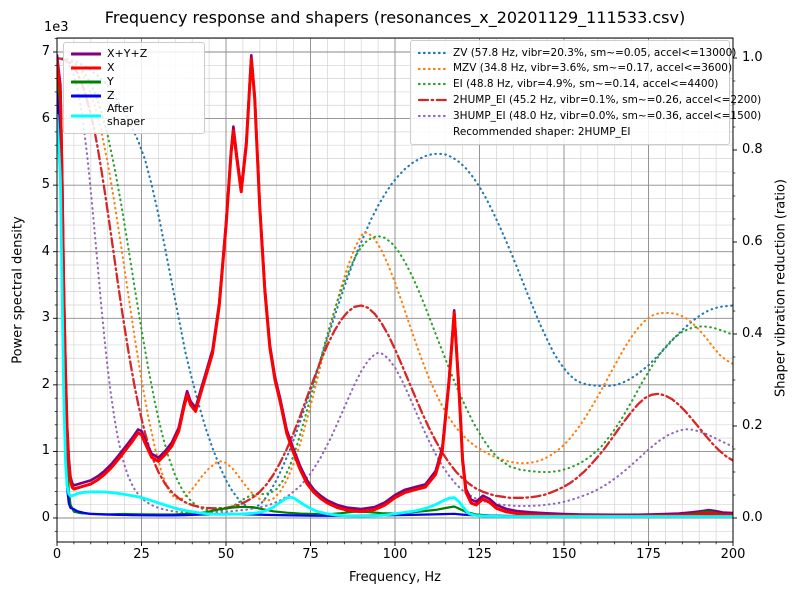  What do you see at coordinates (127, 53) in the screenshot?
I see `legend-label: X+Y+Z` at bounding box center [127, 53].